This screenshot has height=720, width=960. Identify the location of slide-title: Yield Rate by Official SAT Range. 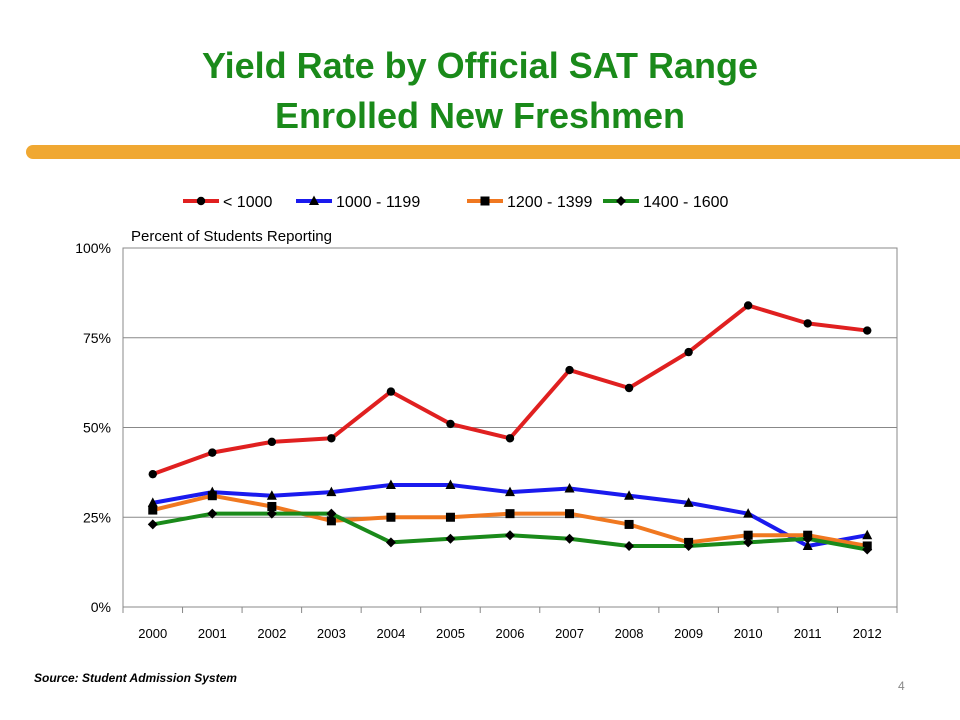
(480, 65).